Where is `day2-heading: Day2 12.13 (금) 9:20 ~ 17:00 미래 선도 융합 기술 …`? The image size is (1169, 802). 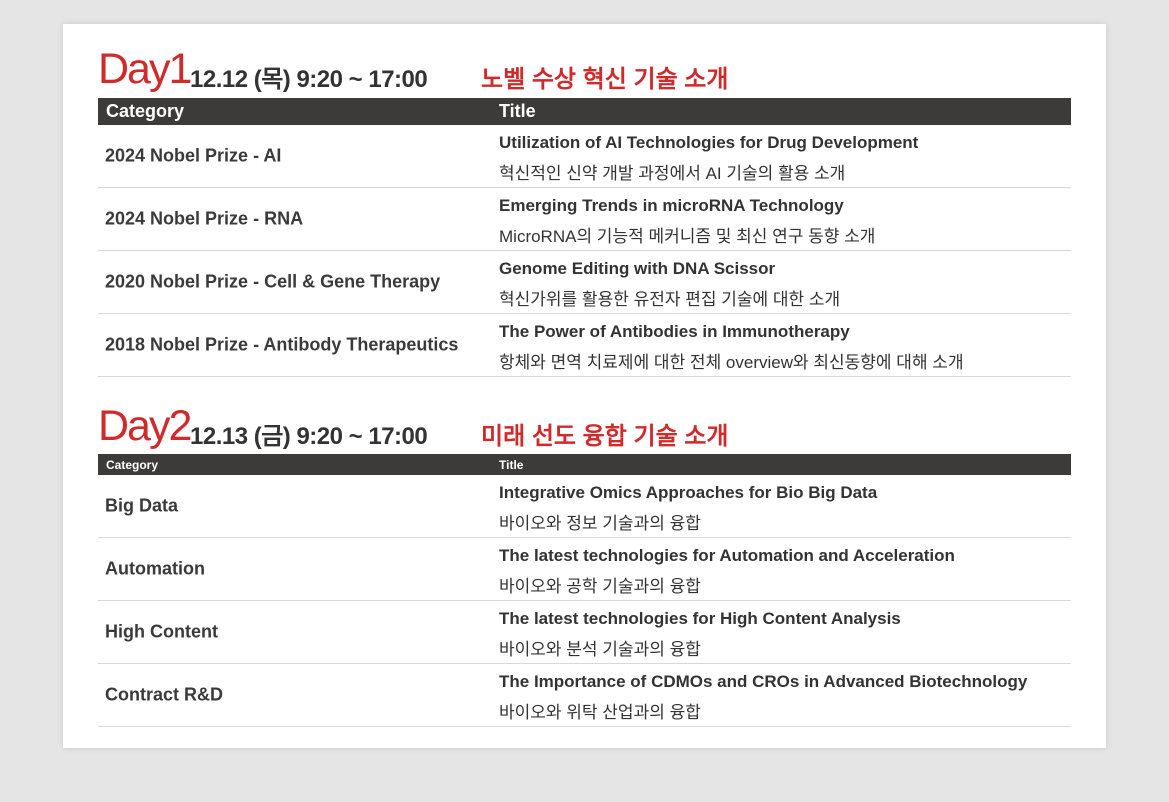
day2-heading: Day2 12.13 (금) 9:20 ~ 17:00 미래 선도 융합 기술 … is located at coordinates (584, 427).